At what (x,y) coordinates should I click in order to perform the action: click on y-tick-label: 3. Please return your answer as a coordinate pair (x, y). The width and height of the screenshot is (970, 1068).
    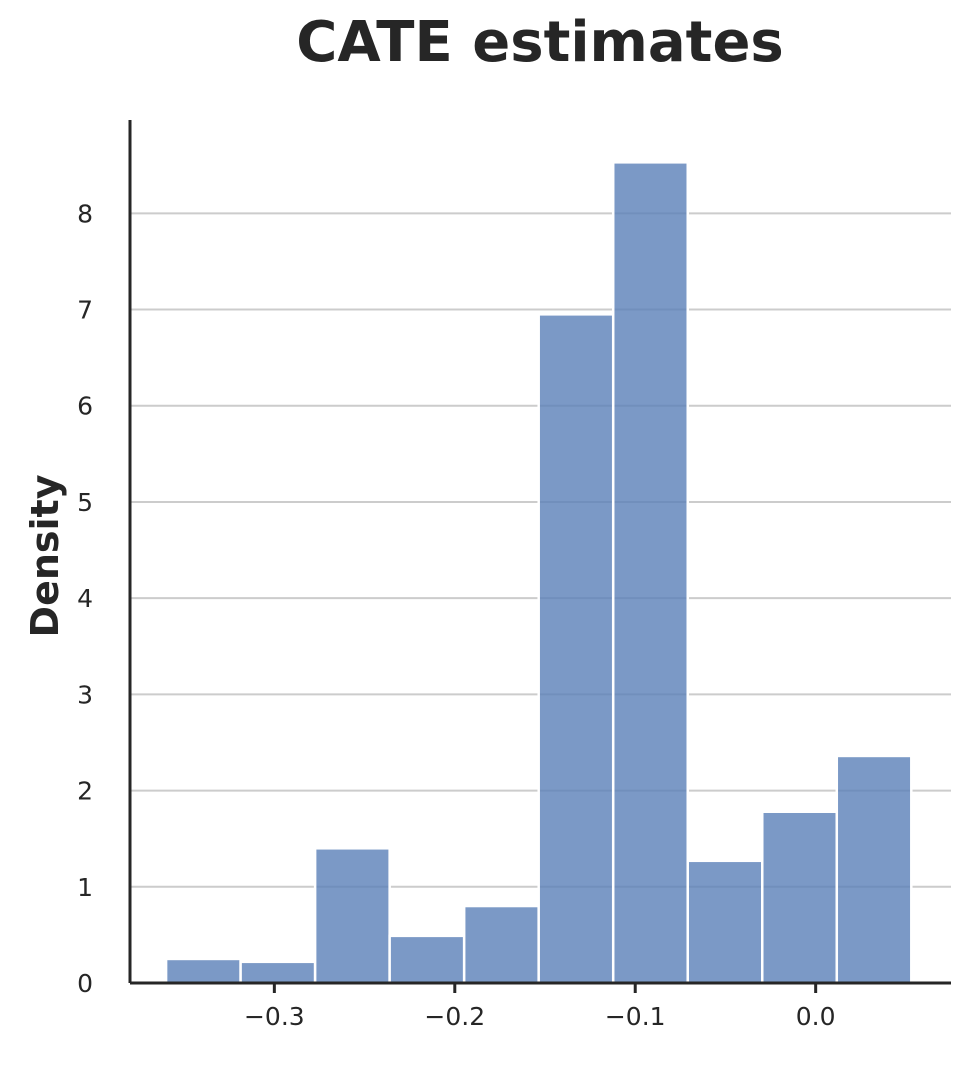
    Looking at the image, I should click on (85, 694).